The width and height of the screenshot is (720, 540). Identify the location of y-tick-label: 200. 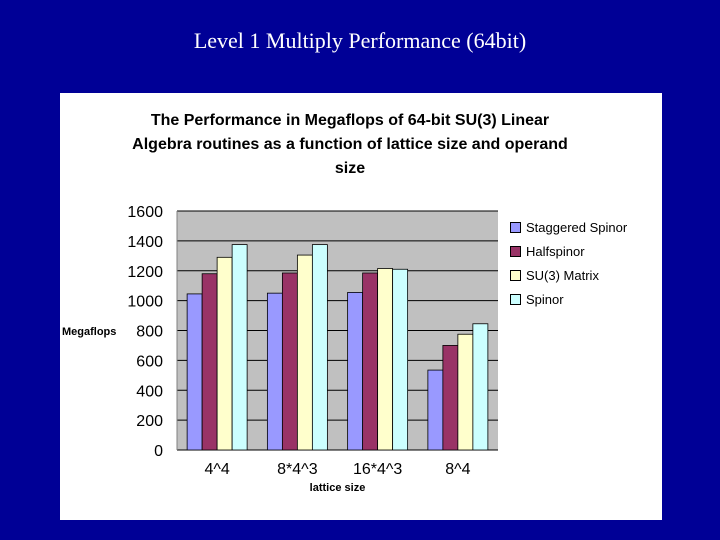
(149, 421).